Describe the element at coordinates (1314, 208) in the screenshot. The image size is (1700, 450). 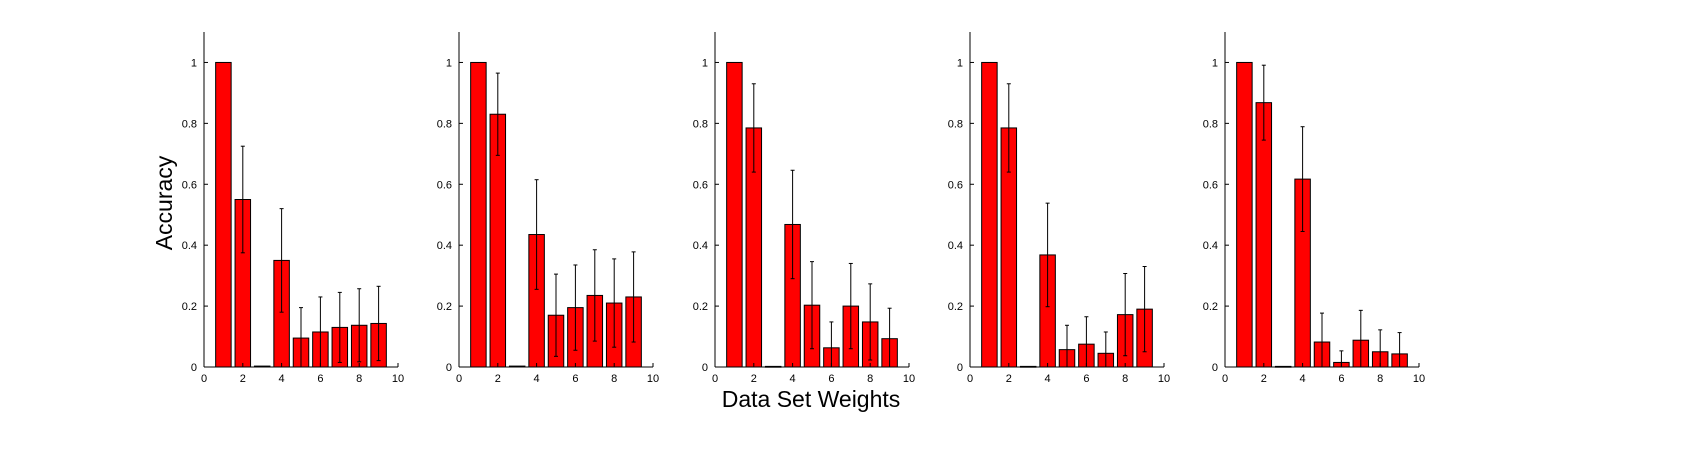
I see `subplot-5: 00.20.40.60.810 2 4 6 8 10` at that location.